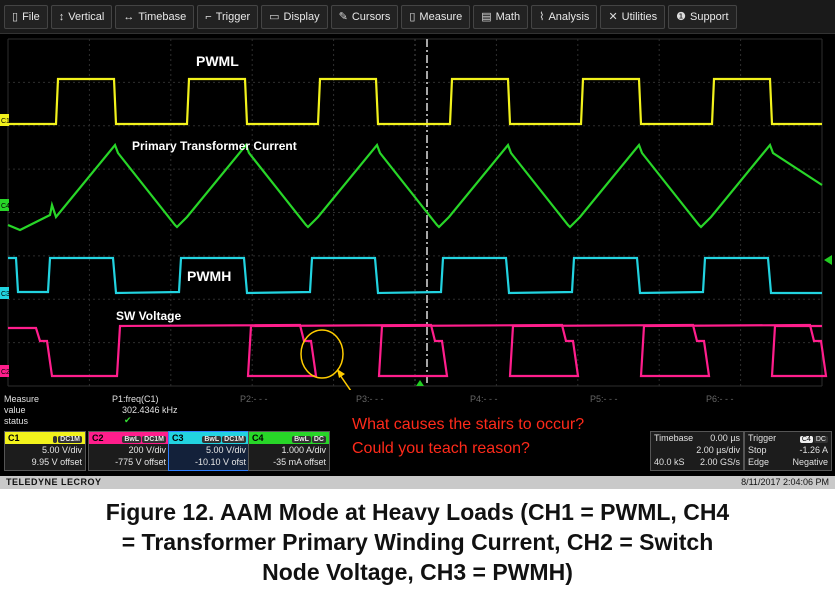  I want to click on channel-name: C1, so click(14, 438).